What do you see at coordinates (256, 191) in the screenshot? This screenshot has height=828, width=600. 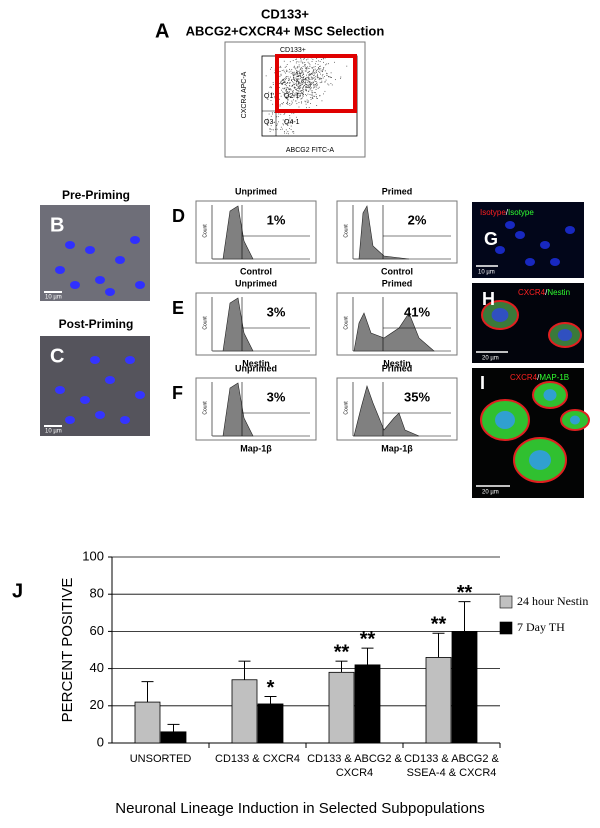 I see `column-title: Unprimed` at bounding box center [256, 191].